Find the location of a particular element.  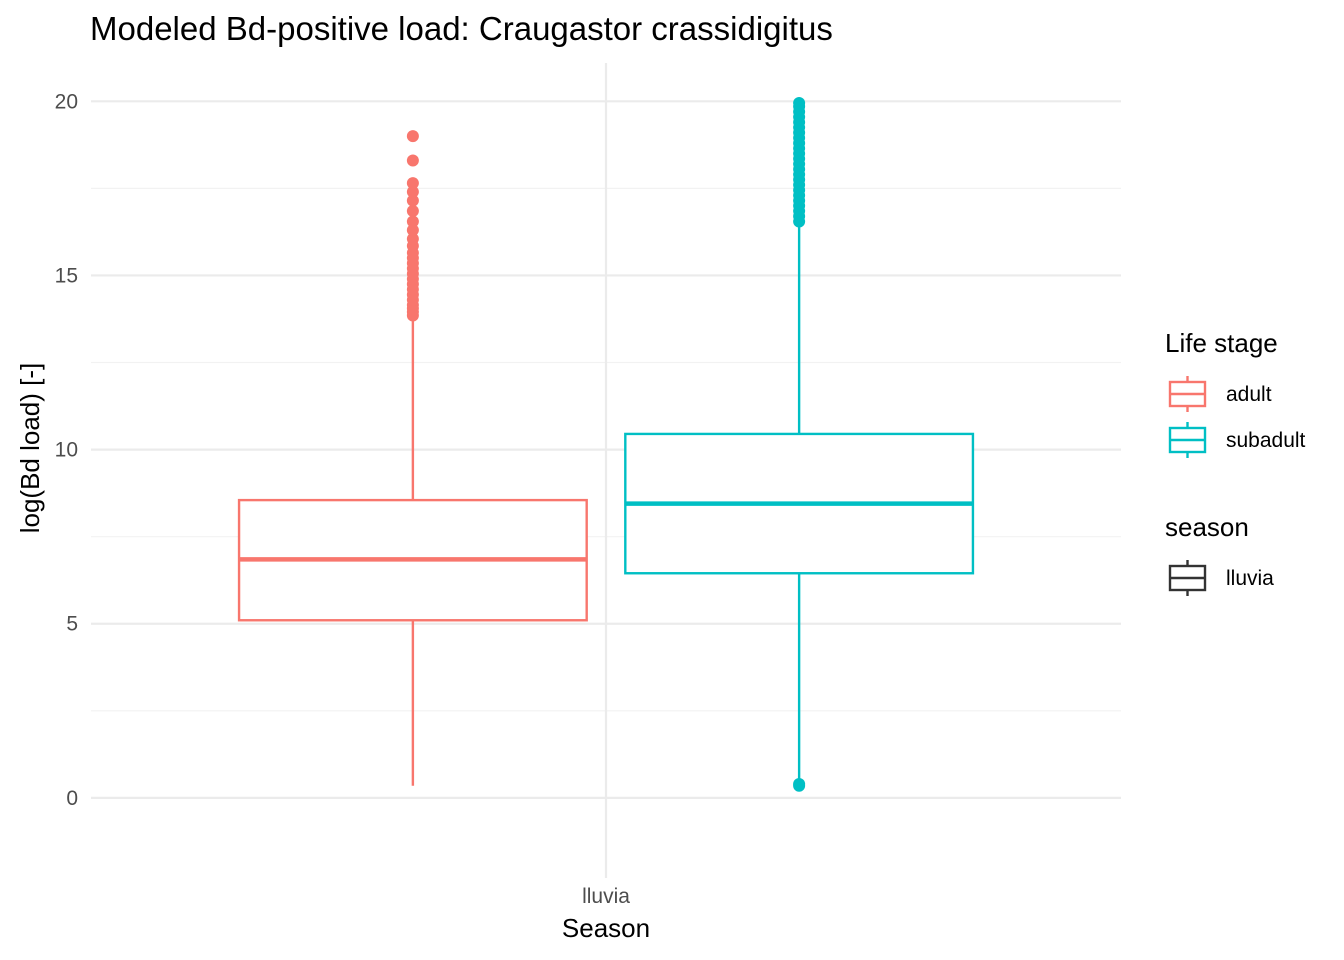

legend: Life stage adult subadult season lluvia is located at coordinates (1235, 462).